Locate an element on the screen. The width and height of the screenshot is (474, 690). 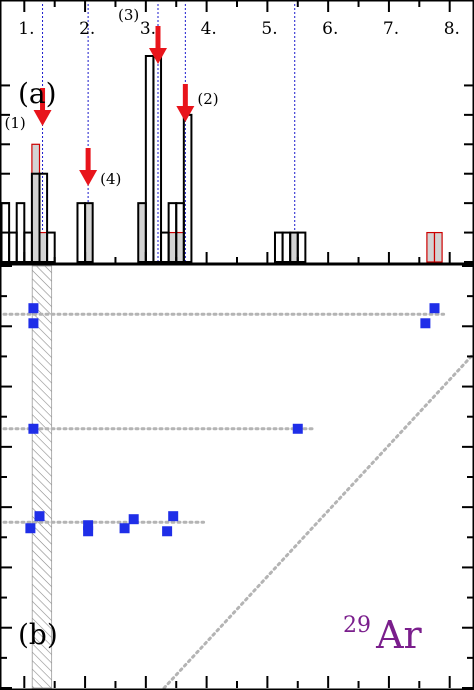
x-tick-label-3: 3. is located at coordinates (148, 29).